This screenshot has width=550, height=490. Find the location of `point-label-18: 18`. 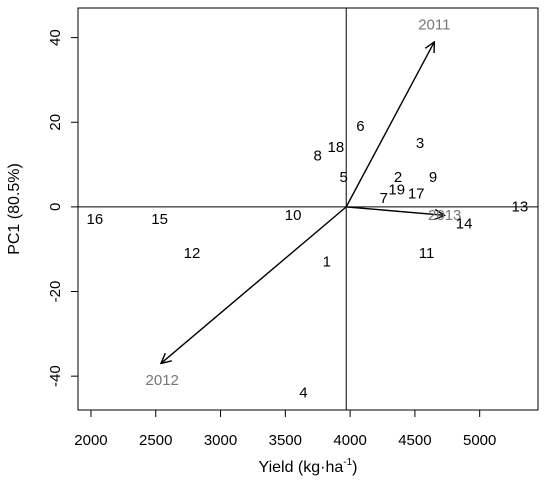

point-label-18: 18 is located at coordinates (336, 147).